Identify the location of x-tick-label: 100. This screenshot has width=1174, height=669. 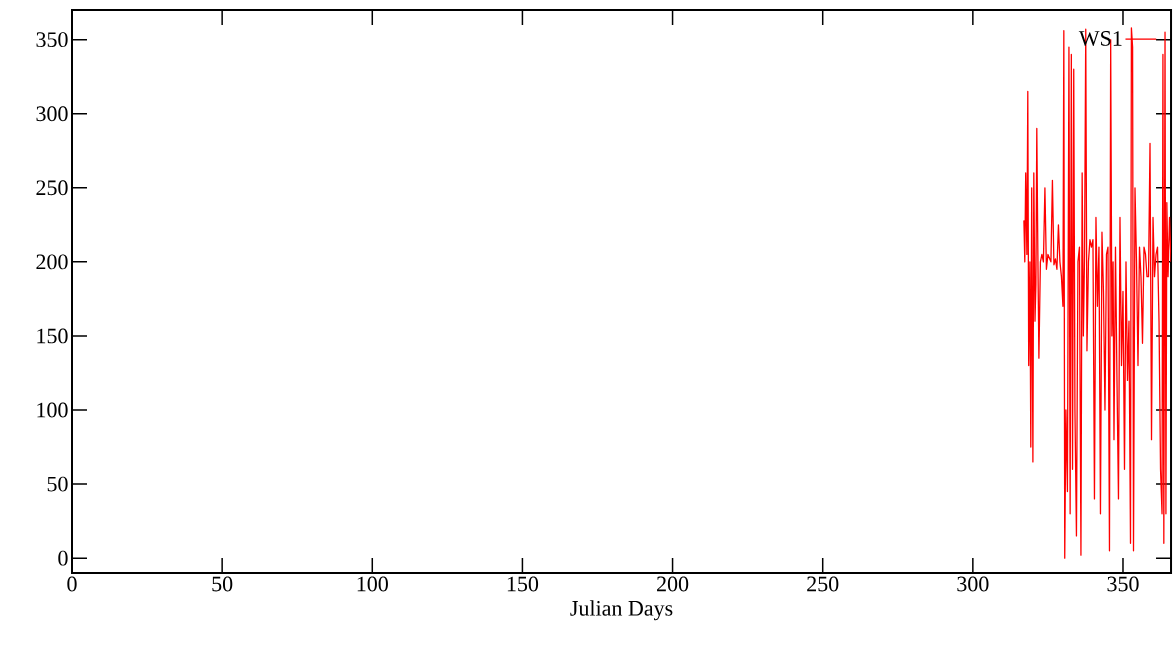
(372, 584).